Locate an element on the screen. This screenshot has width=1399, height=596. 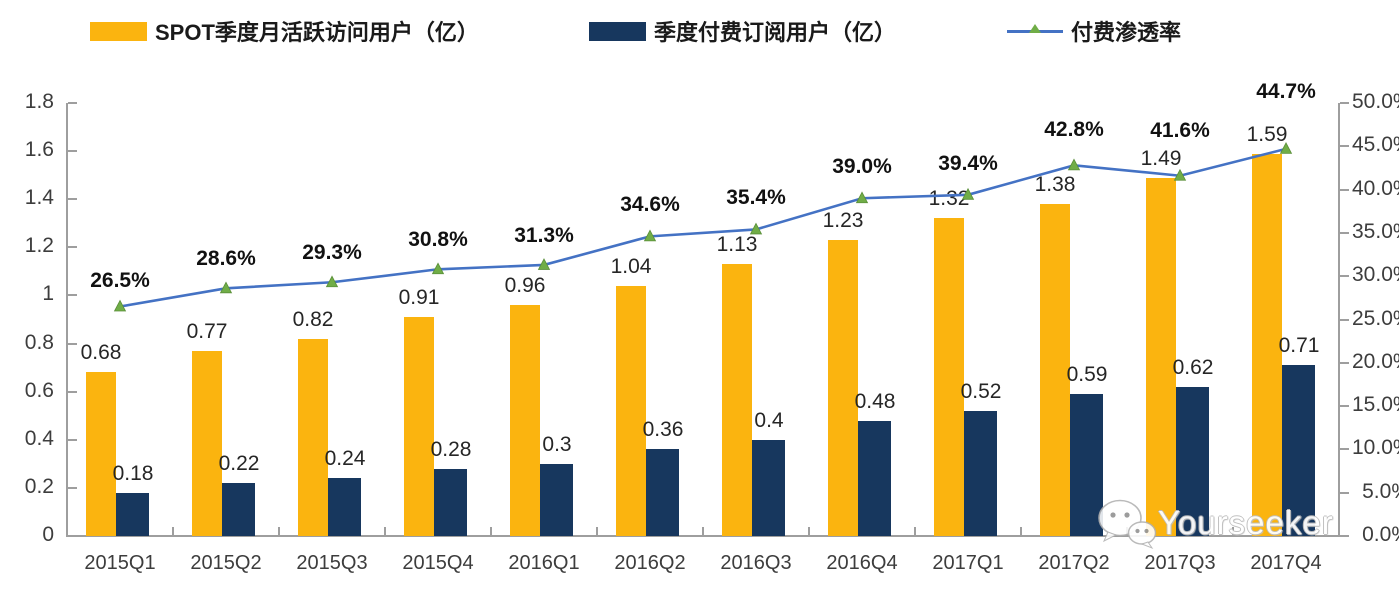
right-axis-tick-label: 25.0% is located at coordinates (1375, 318).